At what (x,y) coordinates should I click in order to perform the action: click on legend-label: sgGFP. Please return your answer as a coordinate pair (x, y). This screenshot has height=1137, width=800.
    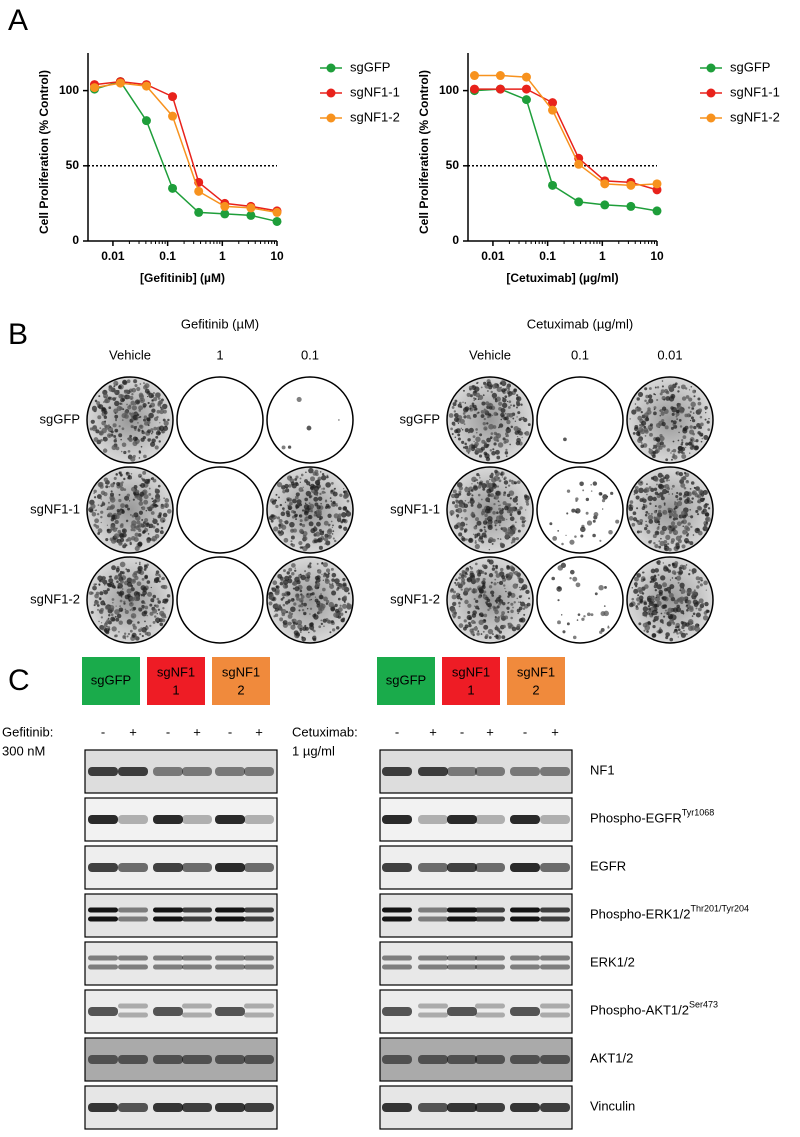
    Looking at the image, I should click on (370, 66).